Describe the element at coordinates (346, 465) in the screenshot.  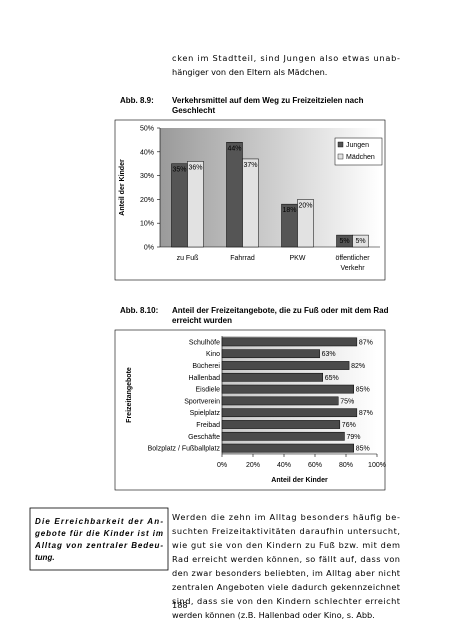
I see `x-tick-label: 80%` at that location.